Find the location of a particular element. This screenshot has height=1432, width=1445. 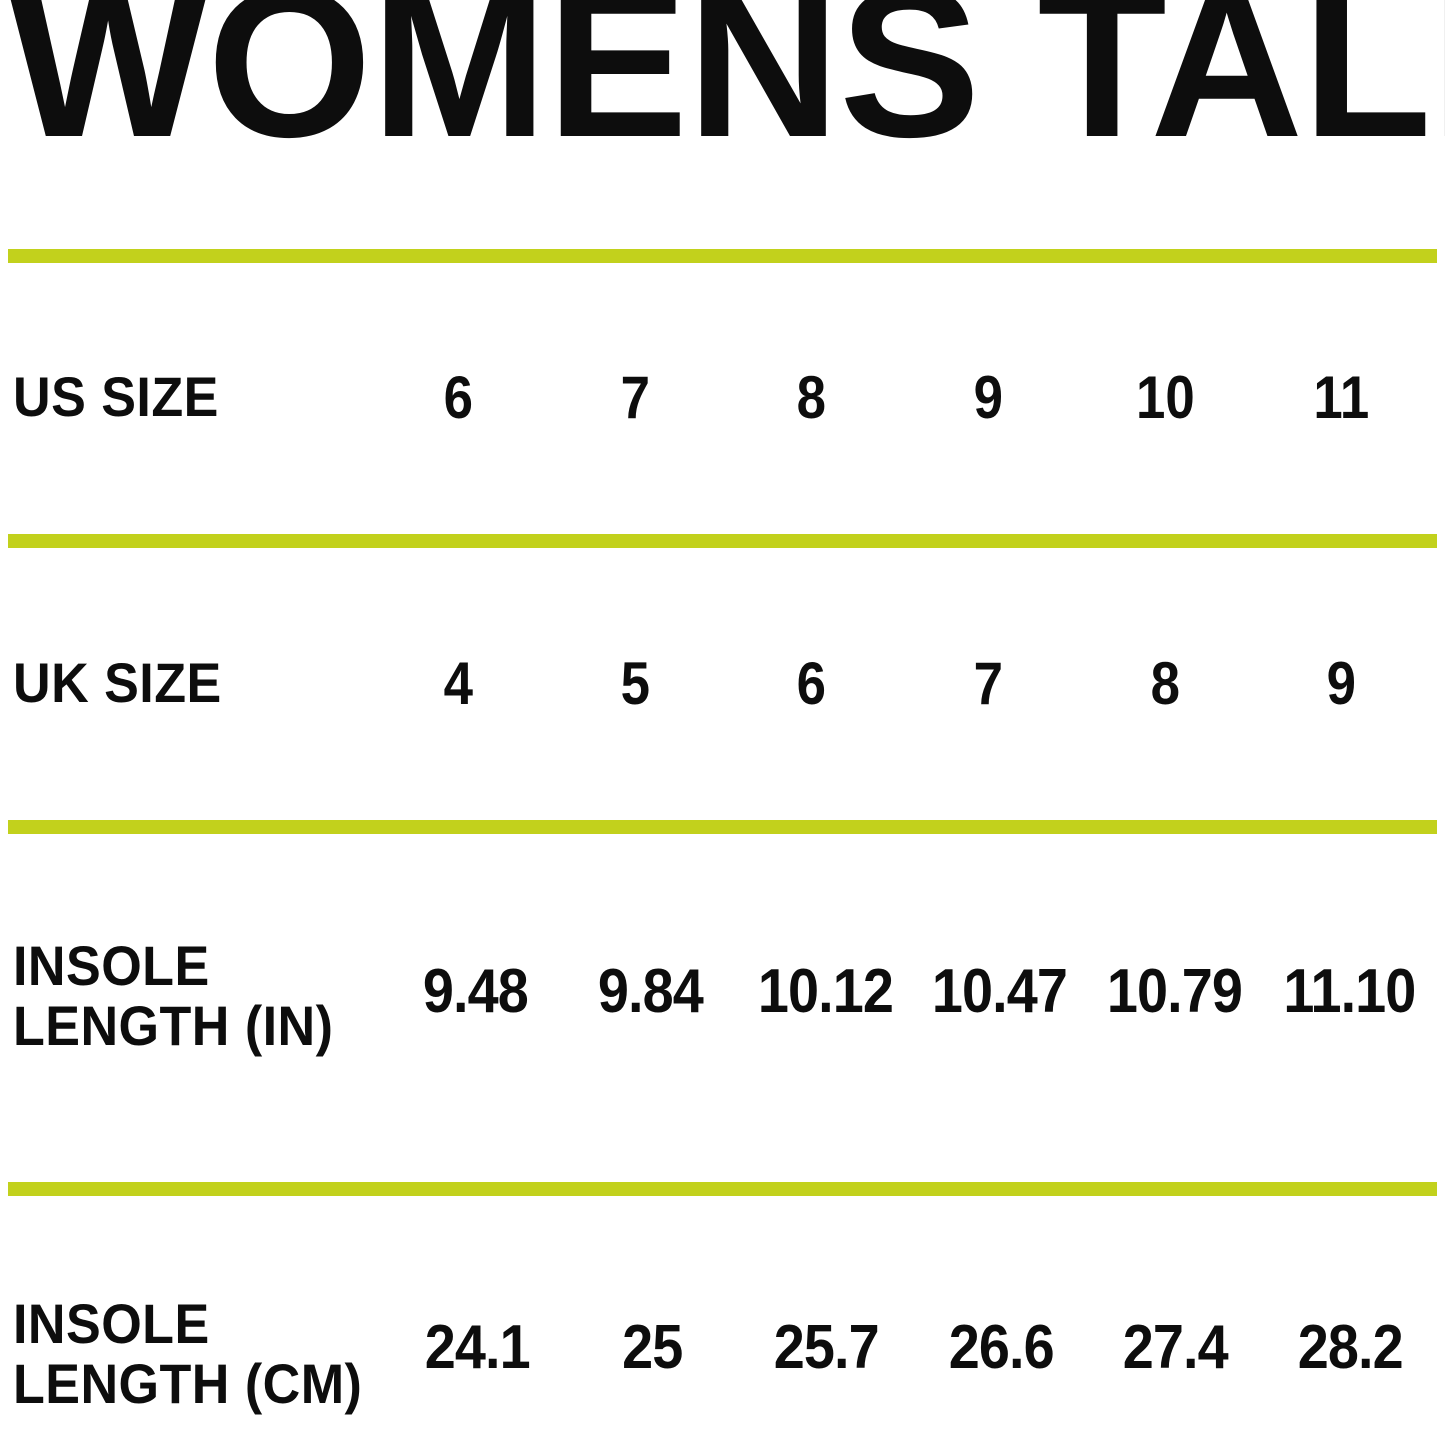

row-values-uk-size: 4 5 6 7 8 9 is located at coordinates (900, 684).